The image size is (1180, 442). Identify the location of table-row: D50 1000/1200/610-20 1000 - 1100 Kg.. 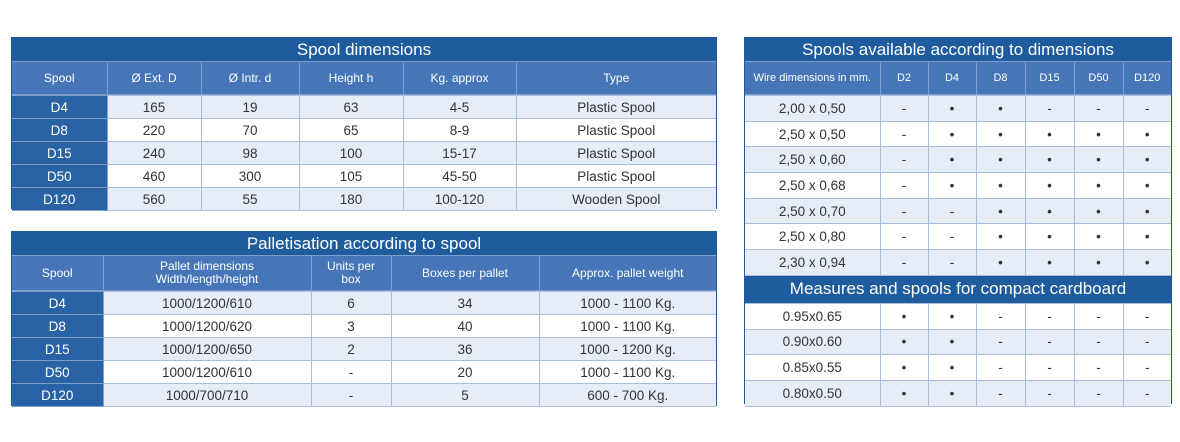
(364, 372).